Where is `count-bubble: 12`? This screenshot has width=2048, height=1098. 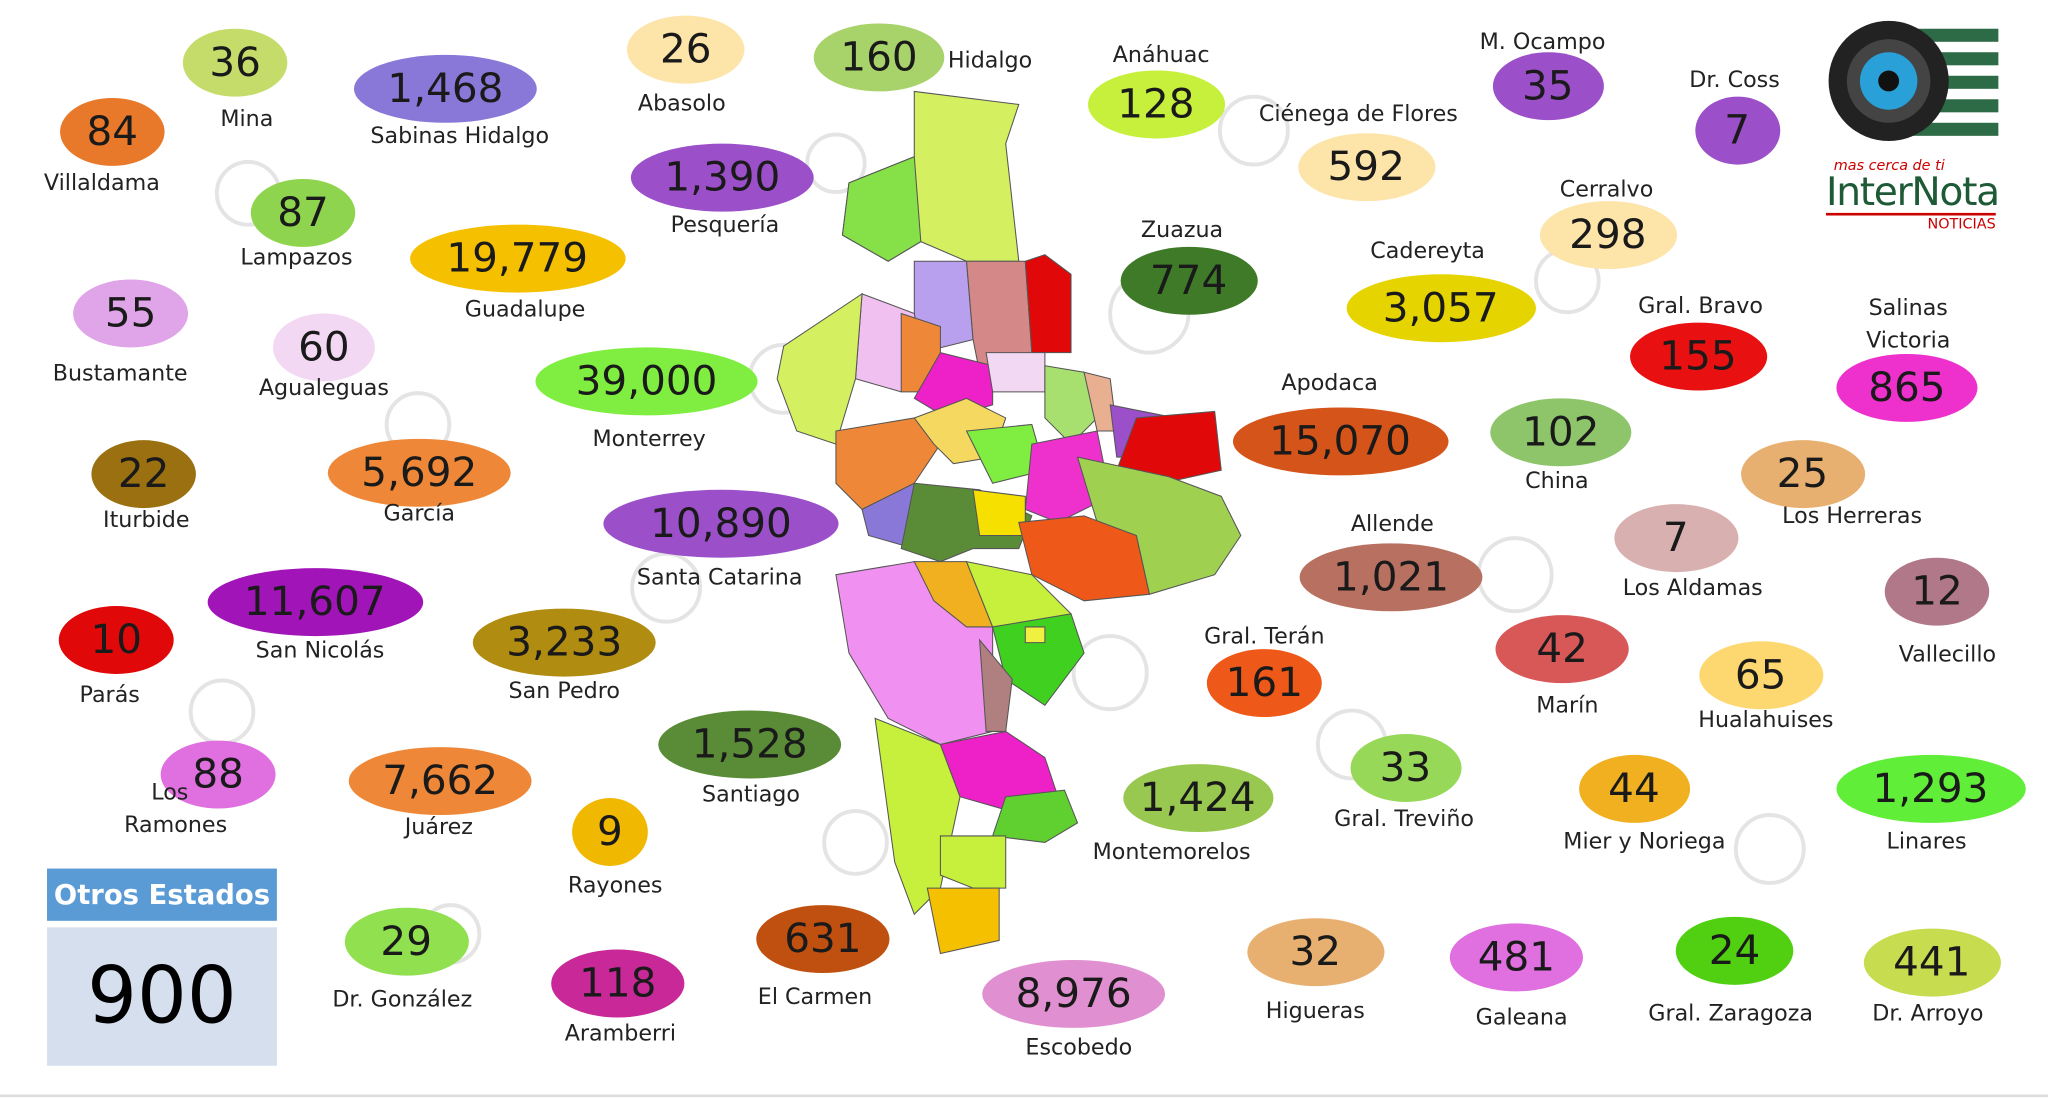
count-bubble: 12 is located at coordinates (1937, 591).